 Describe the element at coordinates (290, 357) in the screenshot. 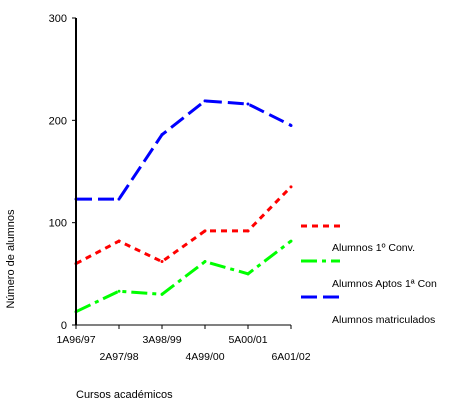

I see `x-tick-label: 6A01/02` at that location.